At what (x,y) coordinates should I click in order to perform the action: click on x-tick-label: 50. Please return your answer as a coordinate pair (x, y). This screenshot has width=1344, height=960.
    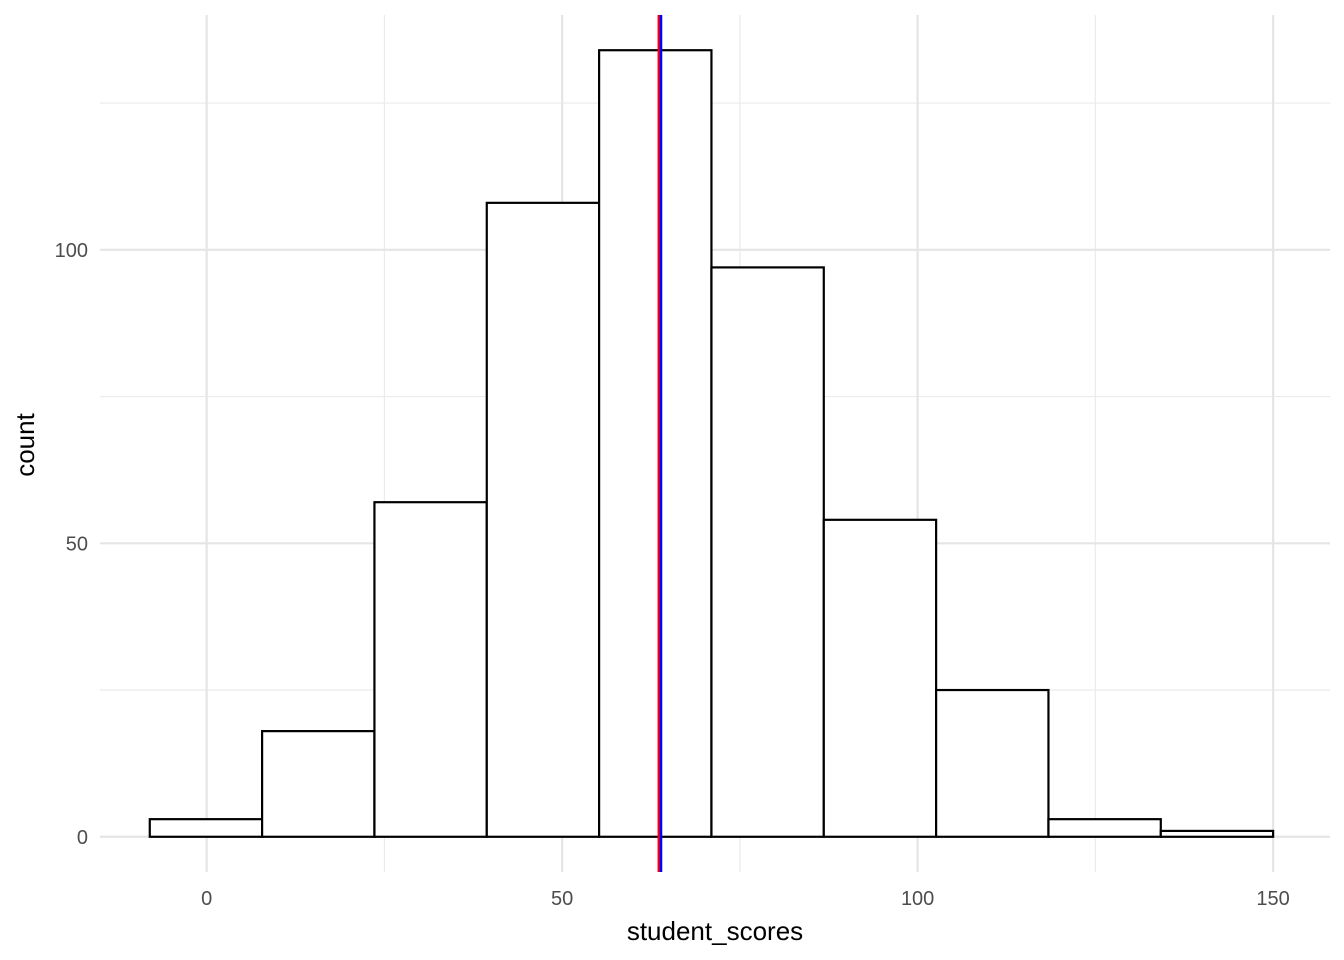
    Looking at the image, I should click on (562, 899).